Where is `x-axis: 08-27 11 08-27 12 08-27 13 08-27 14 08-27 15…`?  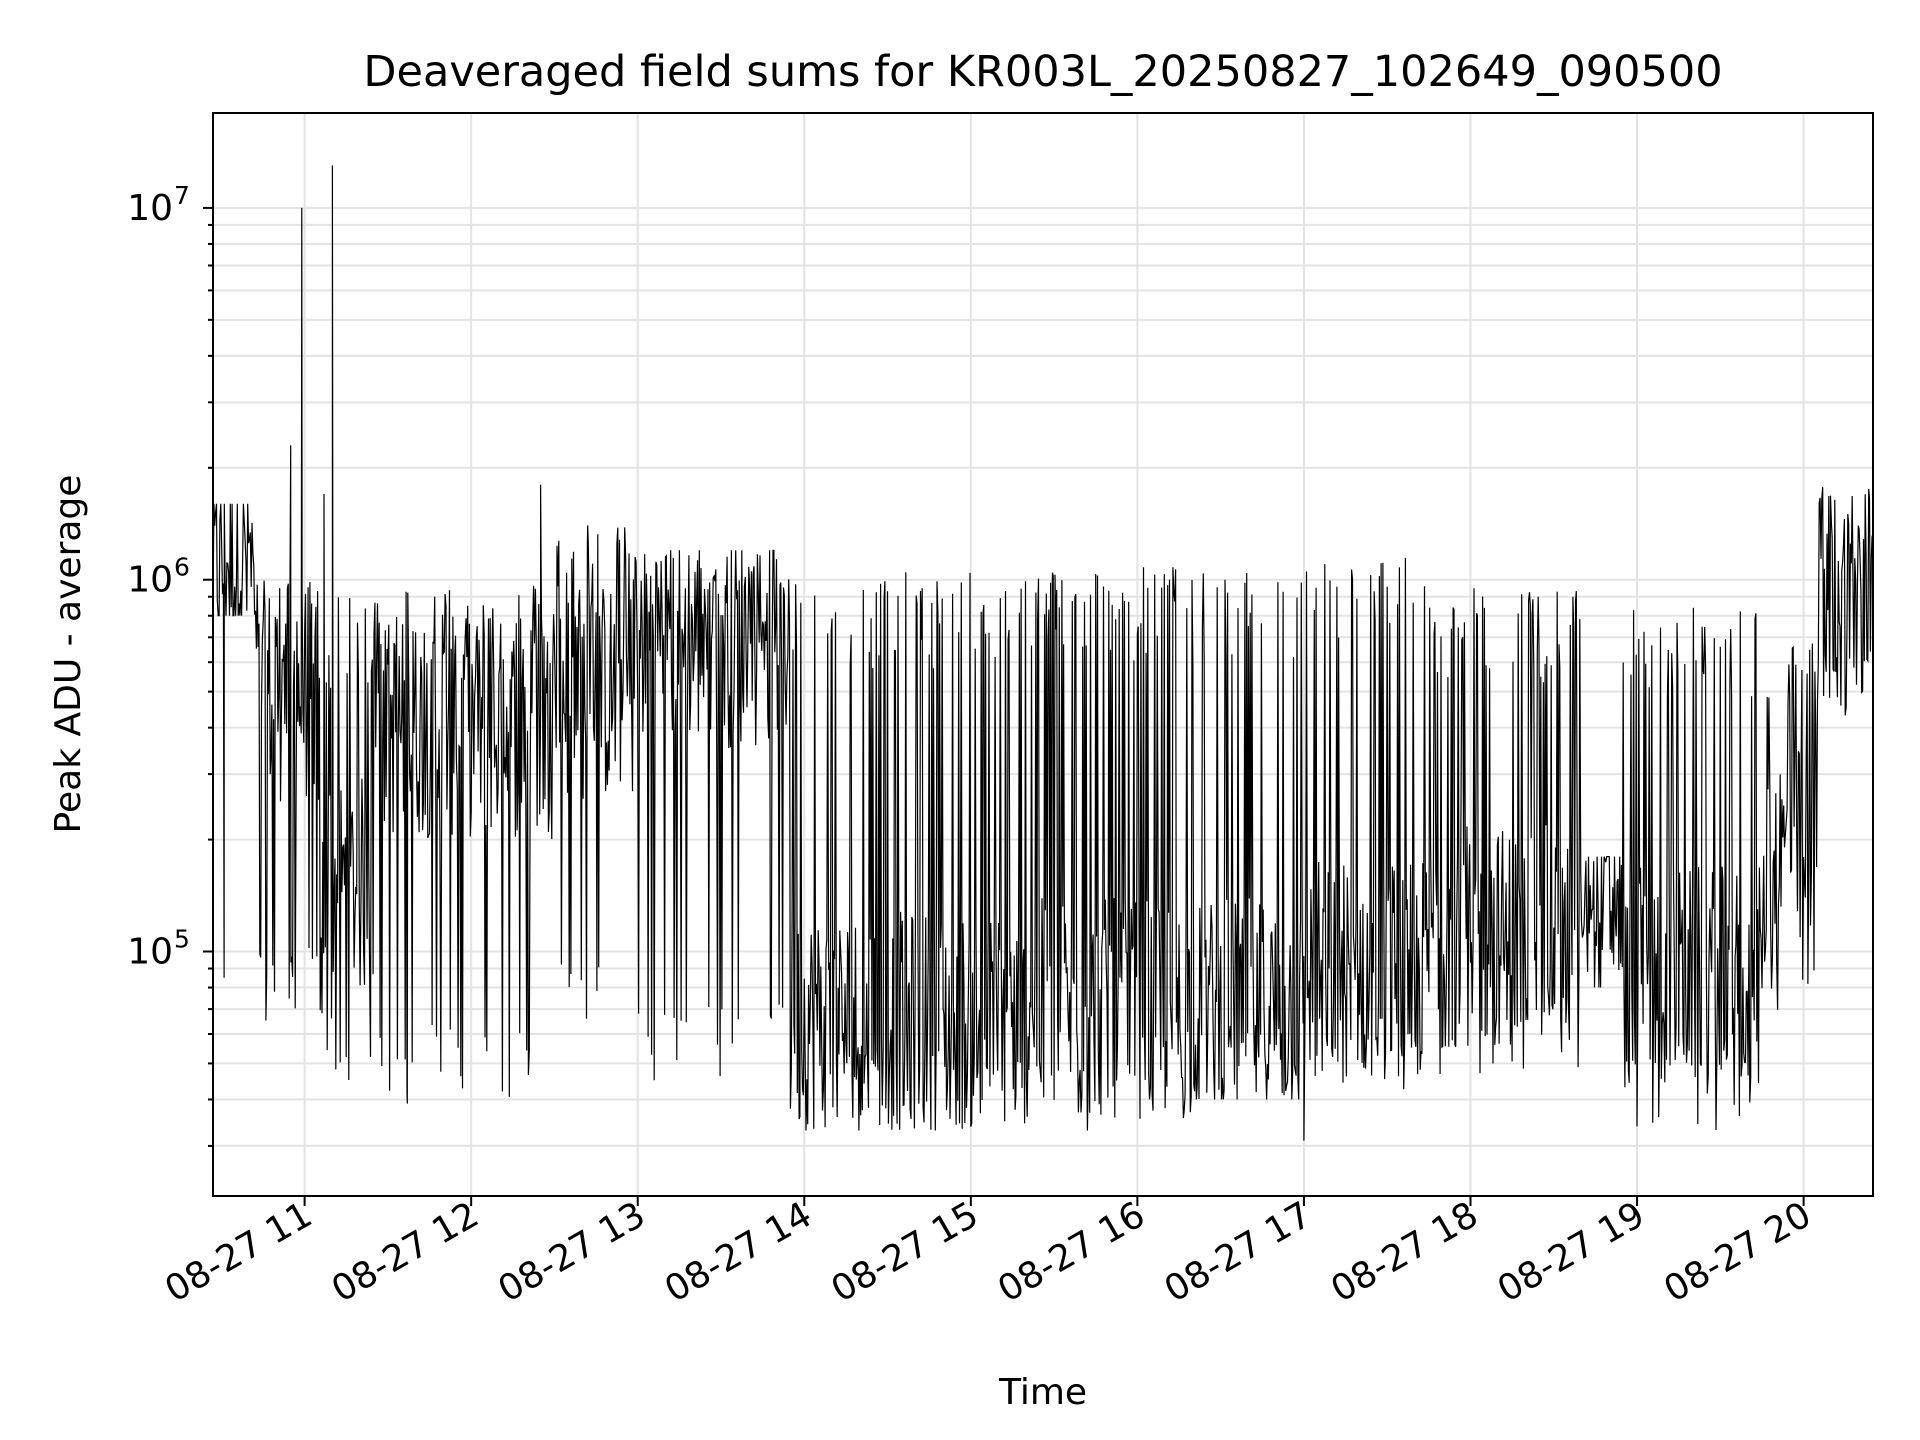
x-axis: 08-27 11 08-27 12 08-27 13 08-27 14 08-27 15… is located at coordinates (988, 1252).